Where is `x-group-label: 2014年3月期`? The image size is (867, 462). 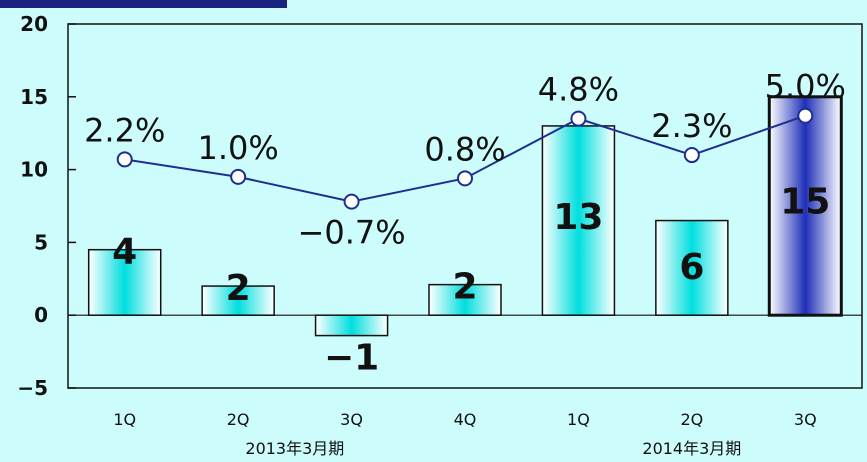 x-group-label: 2014年3月期 is located at coordinates (691, 448).